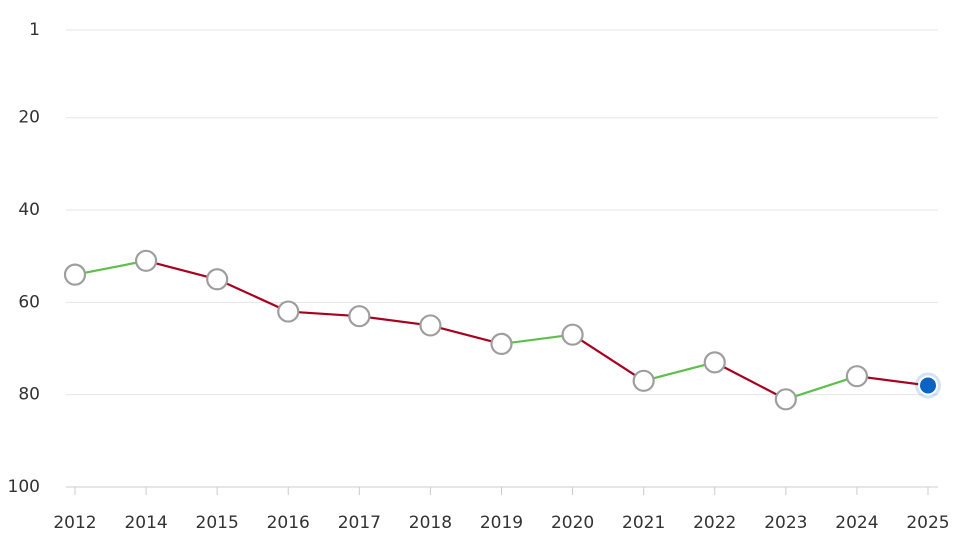 This screenshot has width=957, height=553. Describe the element at coordinates (714, 523) in the screenshot. I see `x-tick-label: 2022` at that location.